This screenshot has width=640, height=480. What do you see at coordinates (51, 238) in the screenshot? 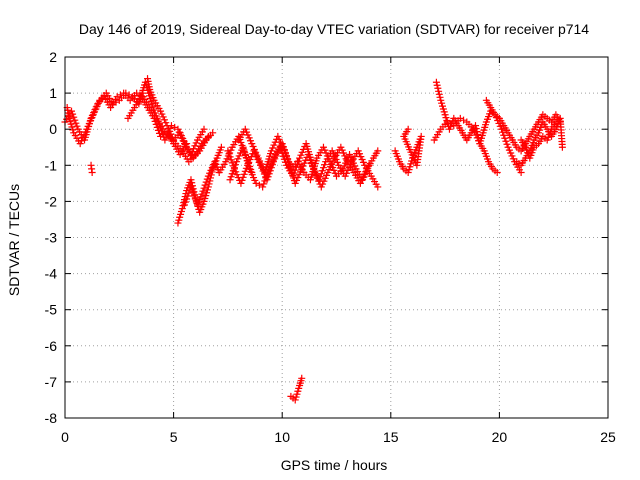
I see `y-tick-label: -3` at bounding box center [51, 238].